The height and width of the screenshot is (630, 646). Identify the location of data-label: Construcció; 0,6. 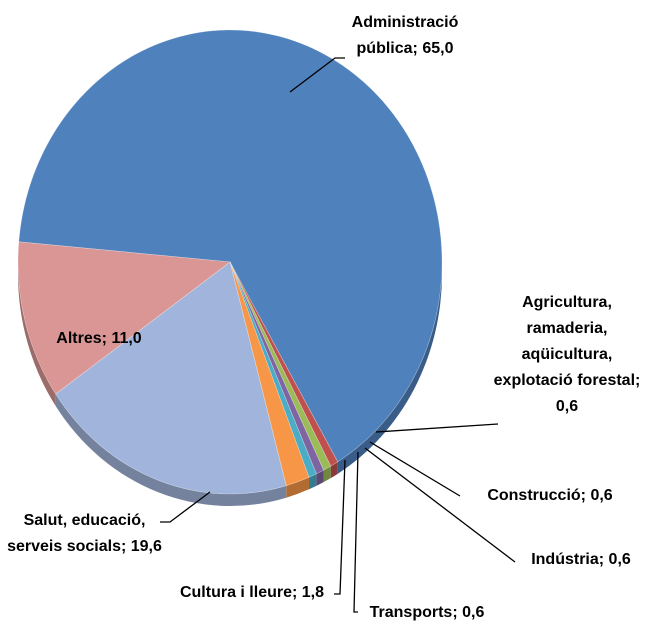
(550, 496).